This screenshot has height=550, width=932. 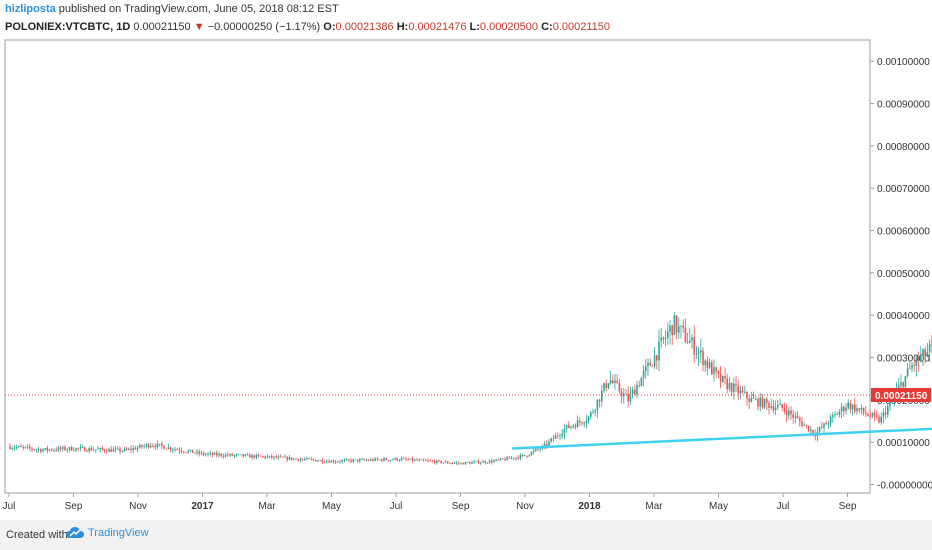 I want to click on x-tick-label: 2018, so click(x=589, y=506).